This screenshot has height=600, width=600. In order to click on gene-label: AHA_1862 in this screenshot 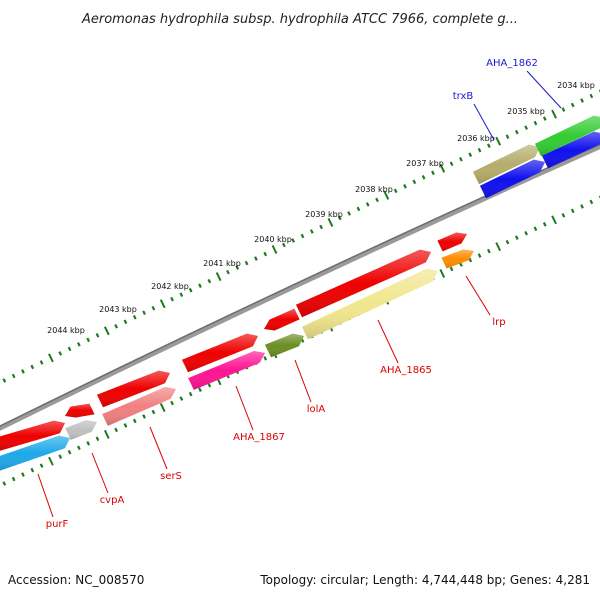, I will do `click(512, 63)`.